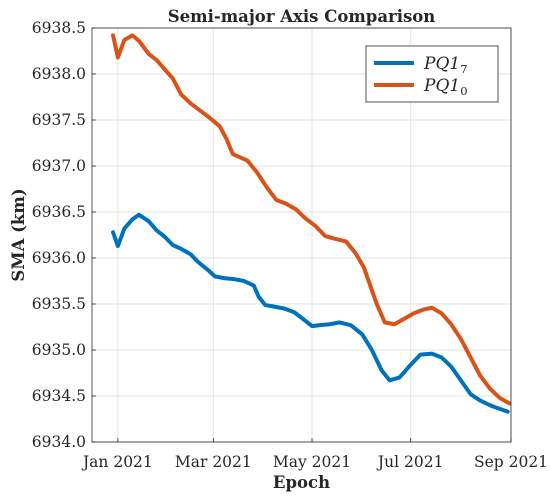 The width and height of the screenshot is (550, 498). I want to click on legend-label: PQ17, so click(445, 65).